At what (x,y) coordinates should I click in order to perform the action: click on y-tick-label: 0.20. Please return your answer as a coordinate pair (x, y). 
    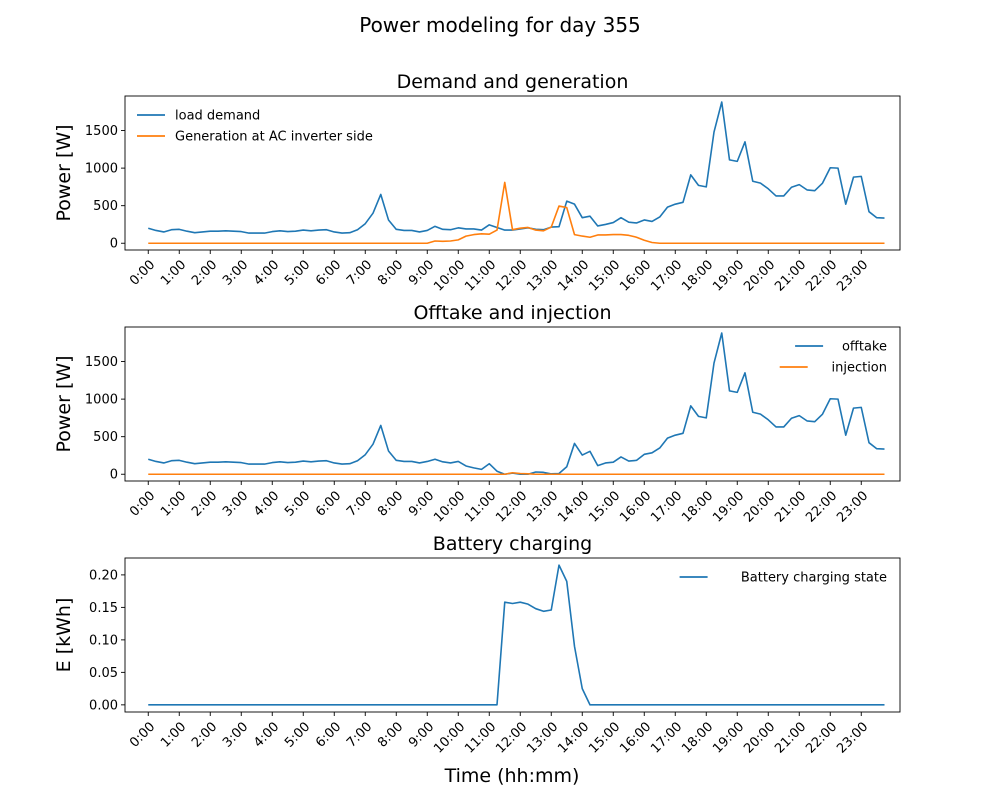
    Looking at the image, I should click on (103, 575).